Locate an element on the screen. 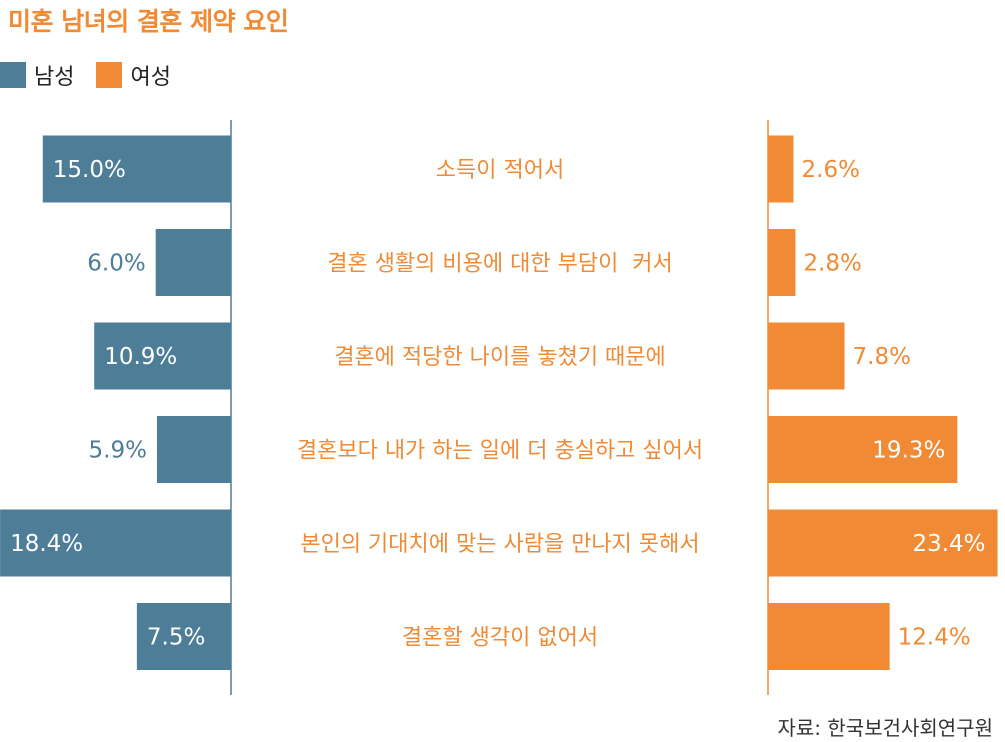 The width and height of the screenshot is (1005, 742). male-value-label: 15.0% is located at coordinates (89, 170).